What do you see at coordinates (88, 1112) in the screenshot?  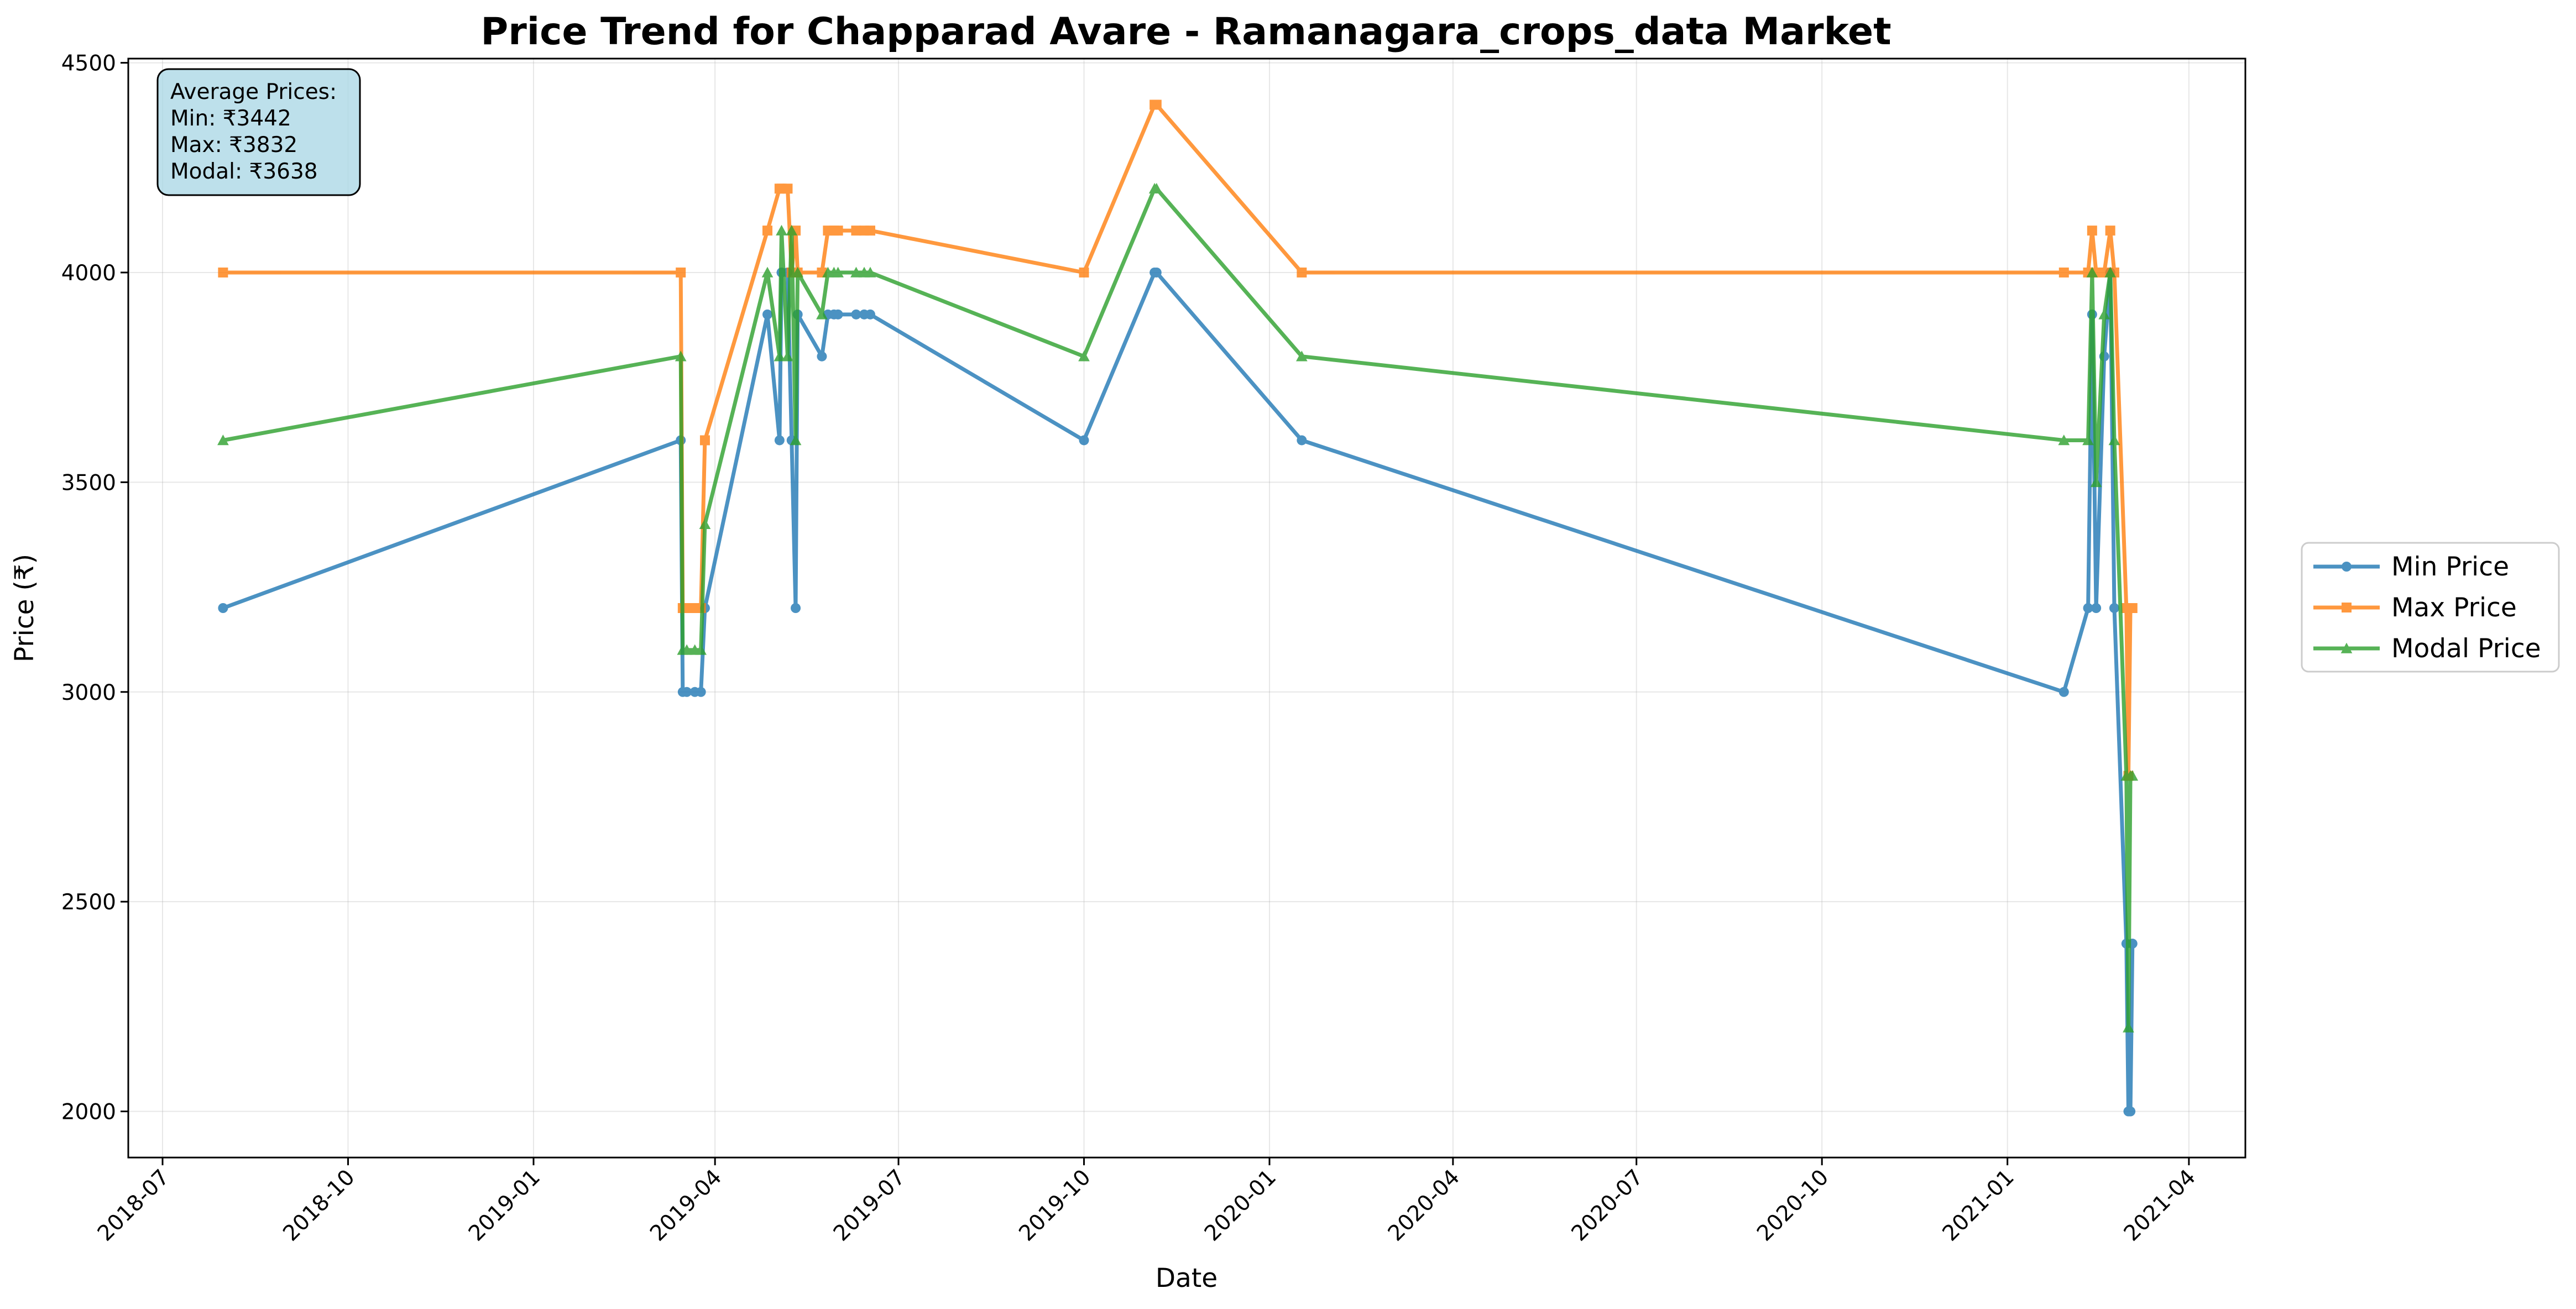 I see `y-tick-label: 2000` at bounding box center [88, 1112].